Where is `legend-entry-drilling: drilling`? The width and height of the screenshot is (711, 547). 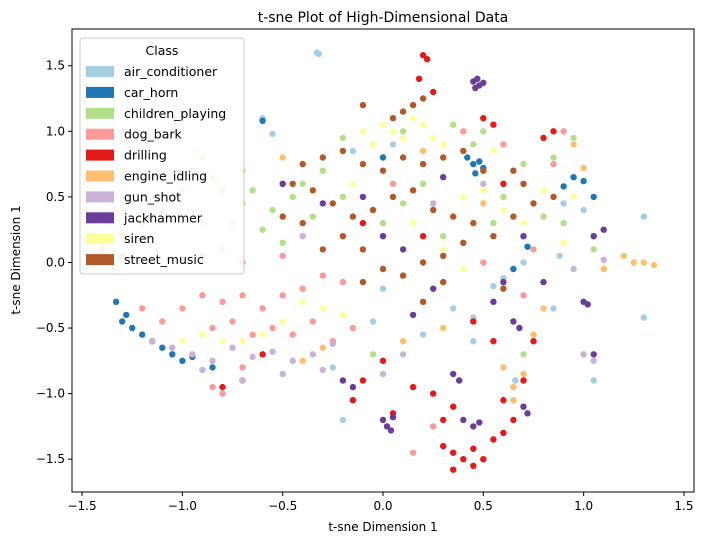 legend-entry-drilling: drilling is located at coordinates (126, 155).